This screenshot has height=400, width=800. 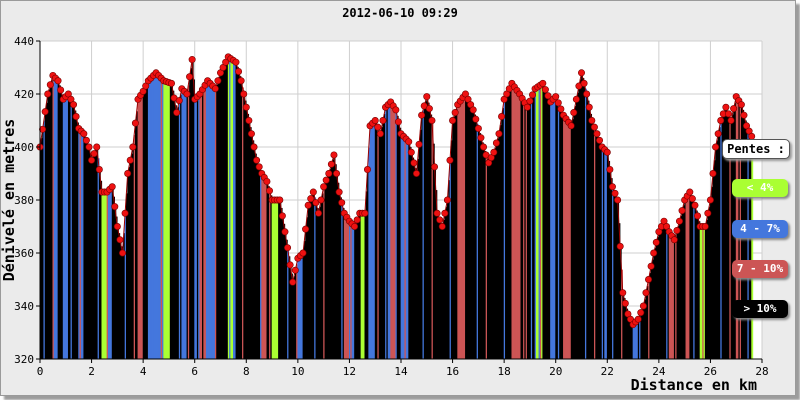 What do you see at coordinates (91, 371) in the screenshot?
I see `x-tick-label: 2` at bounding box center [91, 371].